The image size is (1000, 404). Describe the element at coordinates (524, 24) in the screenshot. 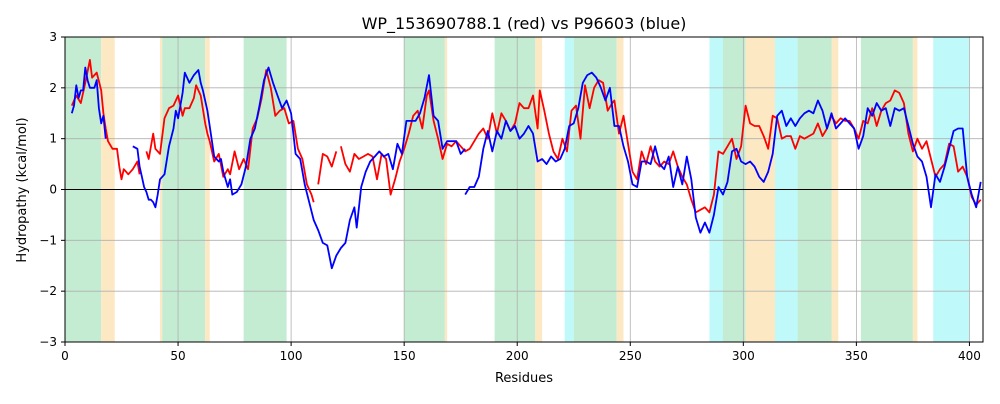

I see `chart-title: WP_153690788.1 (red) vs P96603 (blue)` at that location.